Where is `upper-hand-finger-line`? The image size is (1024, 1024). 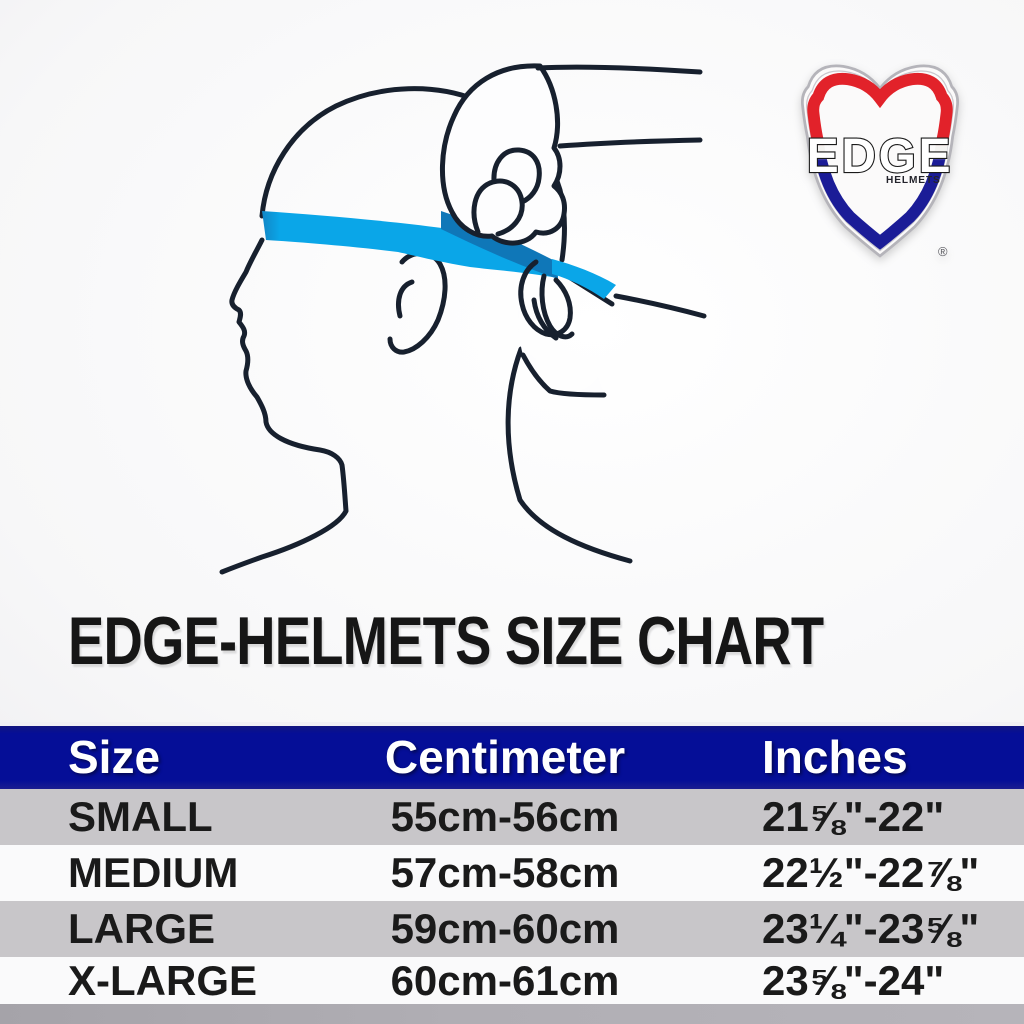 upper-hand-finger-line is located at coordinates (516, 176).